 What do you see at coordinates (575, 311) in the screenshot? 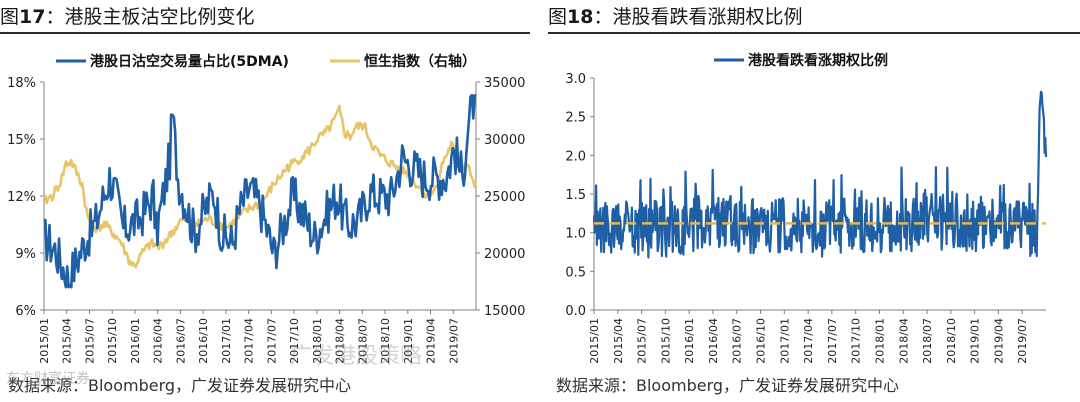
I see `y-tick-label: 0.0` at bounding box center [575, 311].